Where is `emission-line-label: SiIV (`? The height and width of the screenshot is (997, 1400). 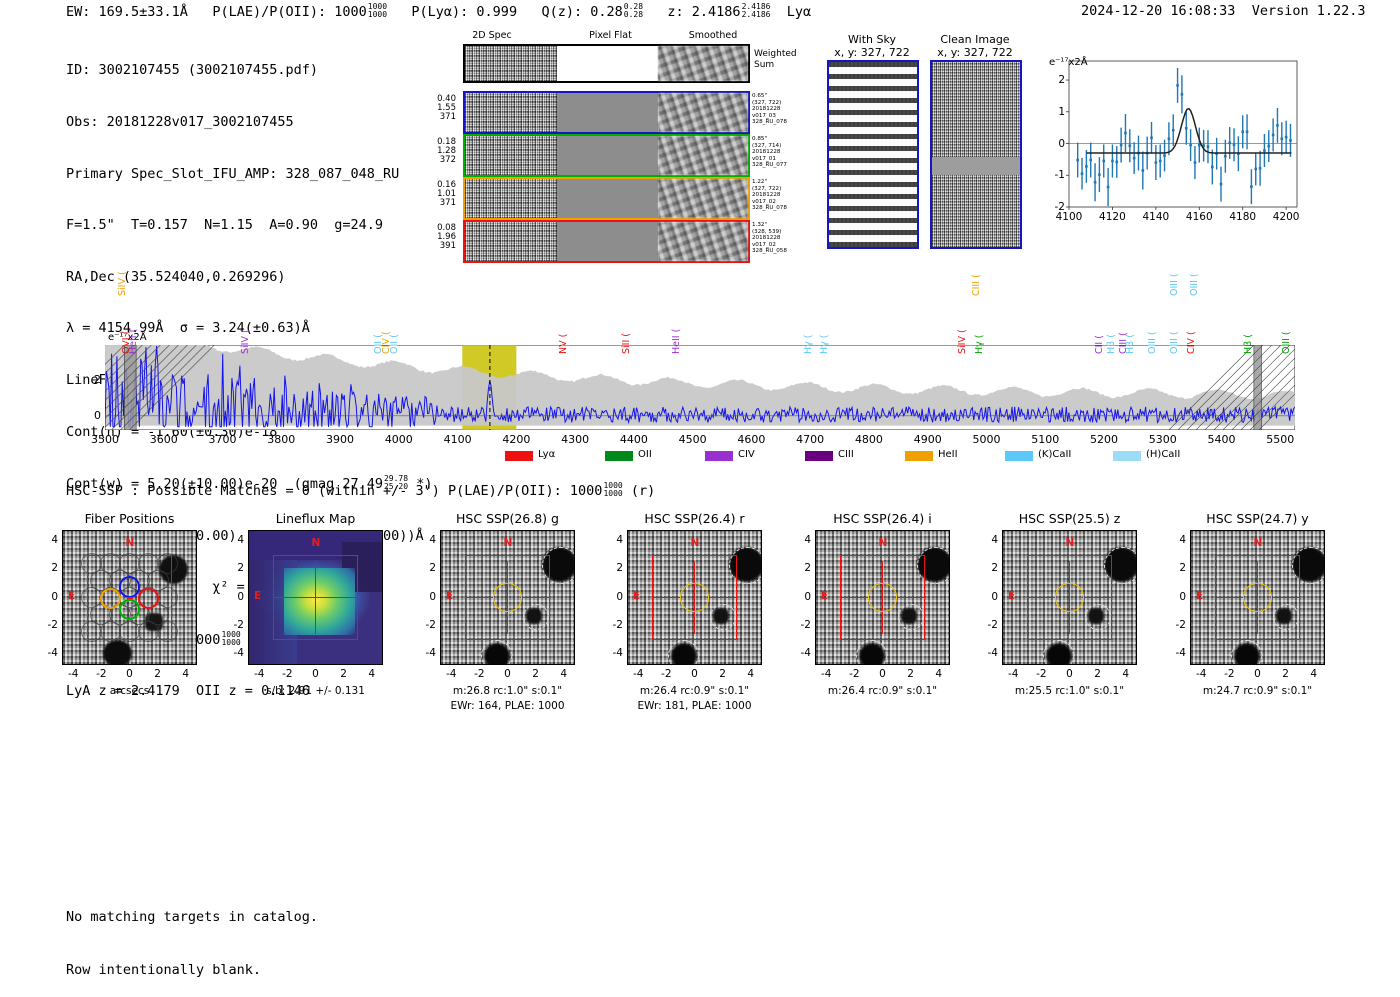
emission-line-label: SiIV ( is located at coordinates (963, 341).